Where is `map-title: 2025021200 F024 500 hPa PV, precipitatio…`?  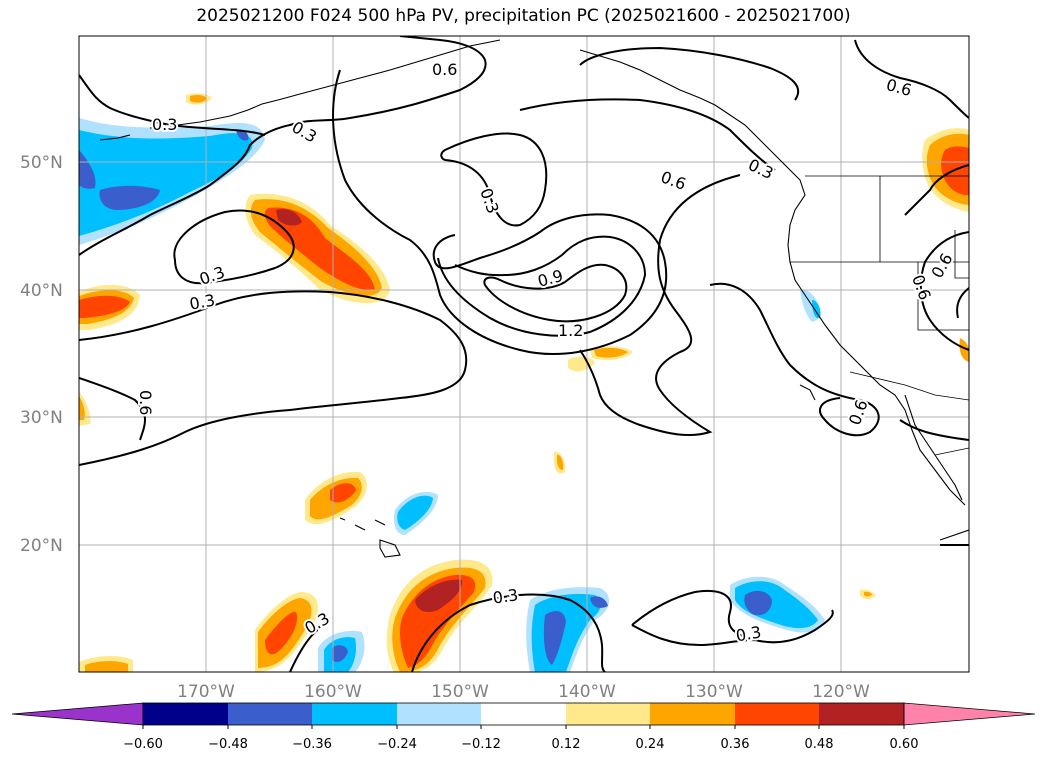 map-title: 2025021200 F024 500 hPa PV, precipitatio… is located at coordinates (523, 16).